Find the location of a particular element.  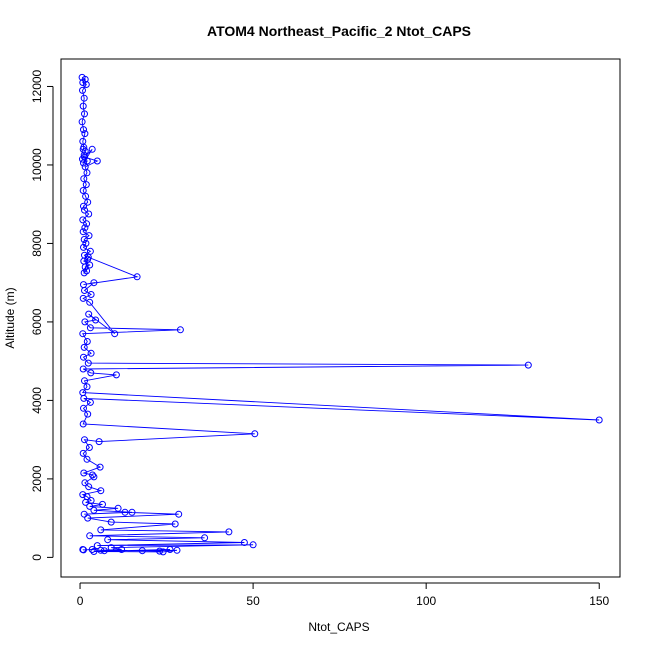

y-tick-label: 0 is located at coordinates (37, 557).